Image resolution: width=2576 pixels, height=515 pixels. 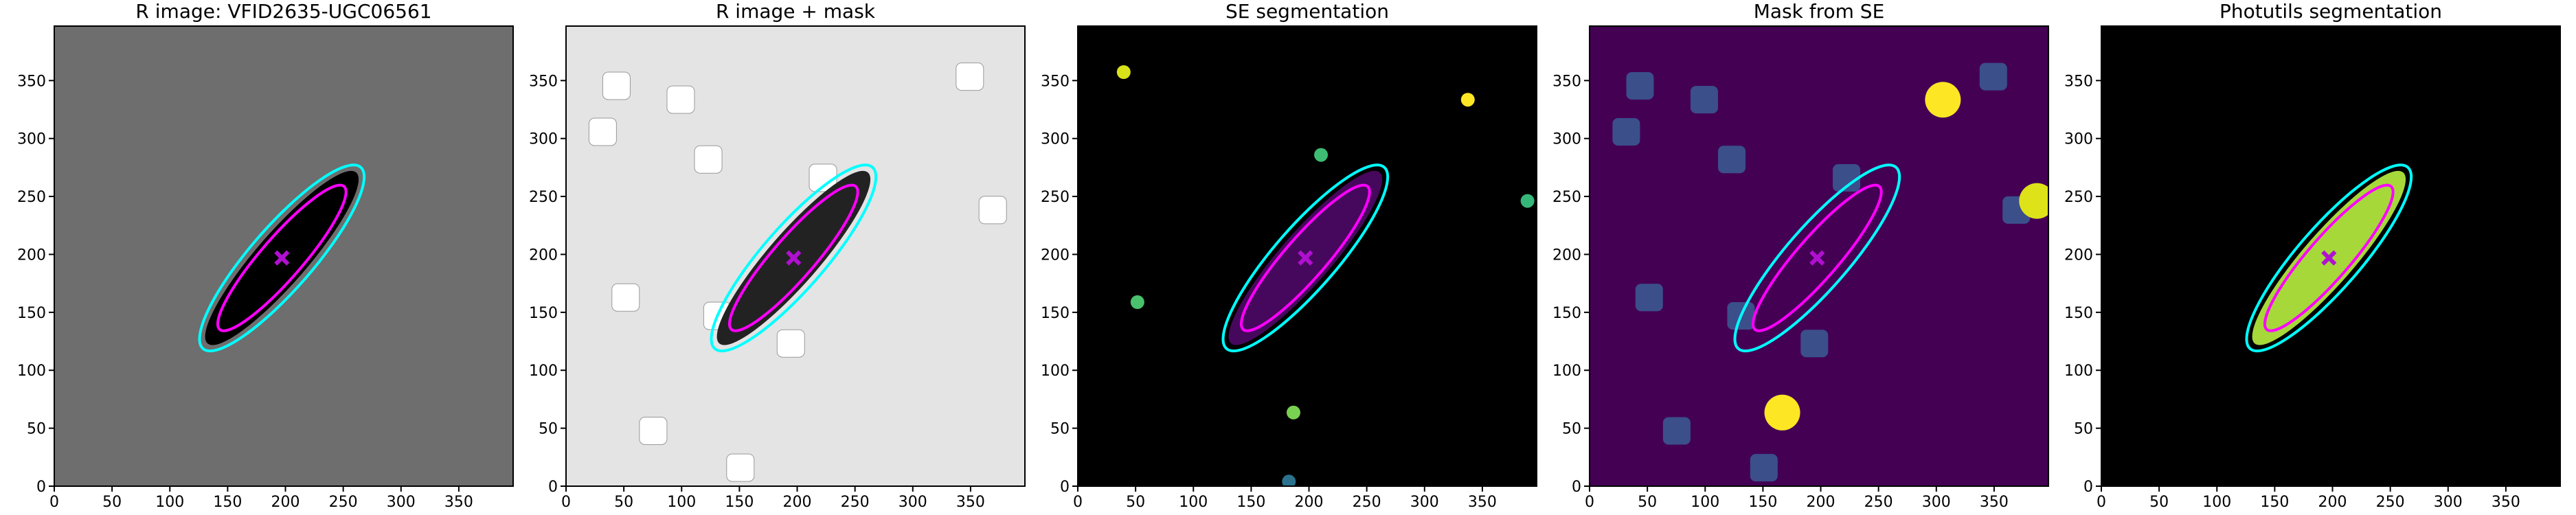 What do you see at coordinates (283, 11) in the screenshot?
I see `panel-title: R image: VFID2635-UGC06561` at bounding box center [283, 11].